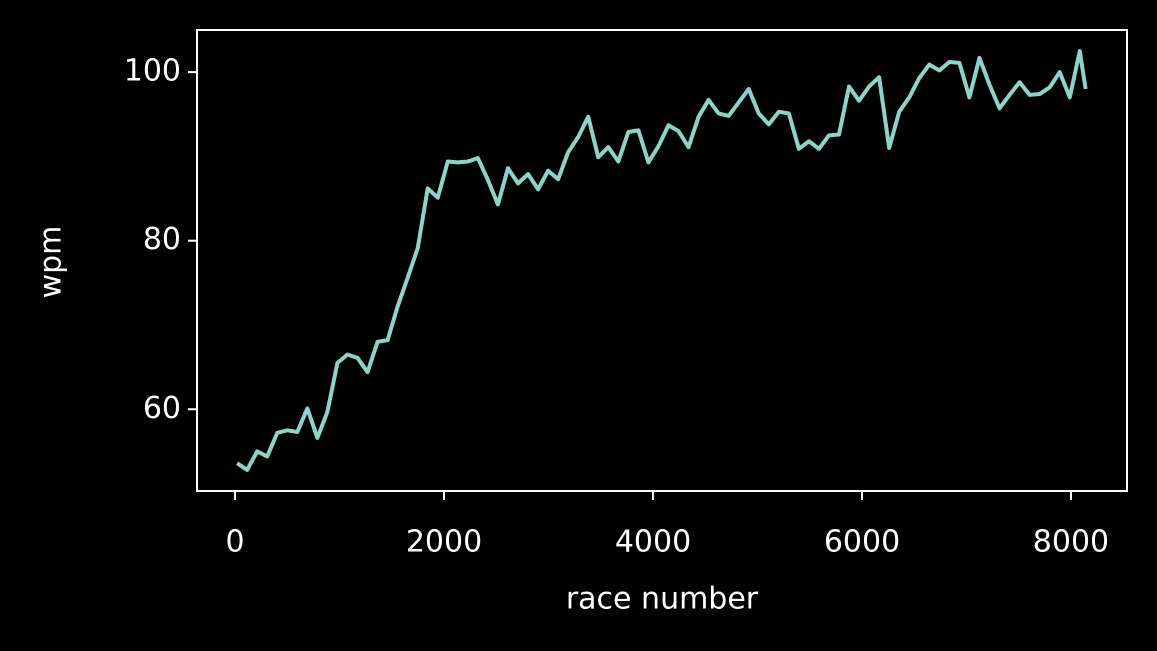 The image size is (1157, 651). I want to click on y-tick-label: 80, so click(162, 239).